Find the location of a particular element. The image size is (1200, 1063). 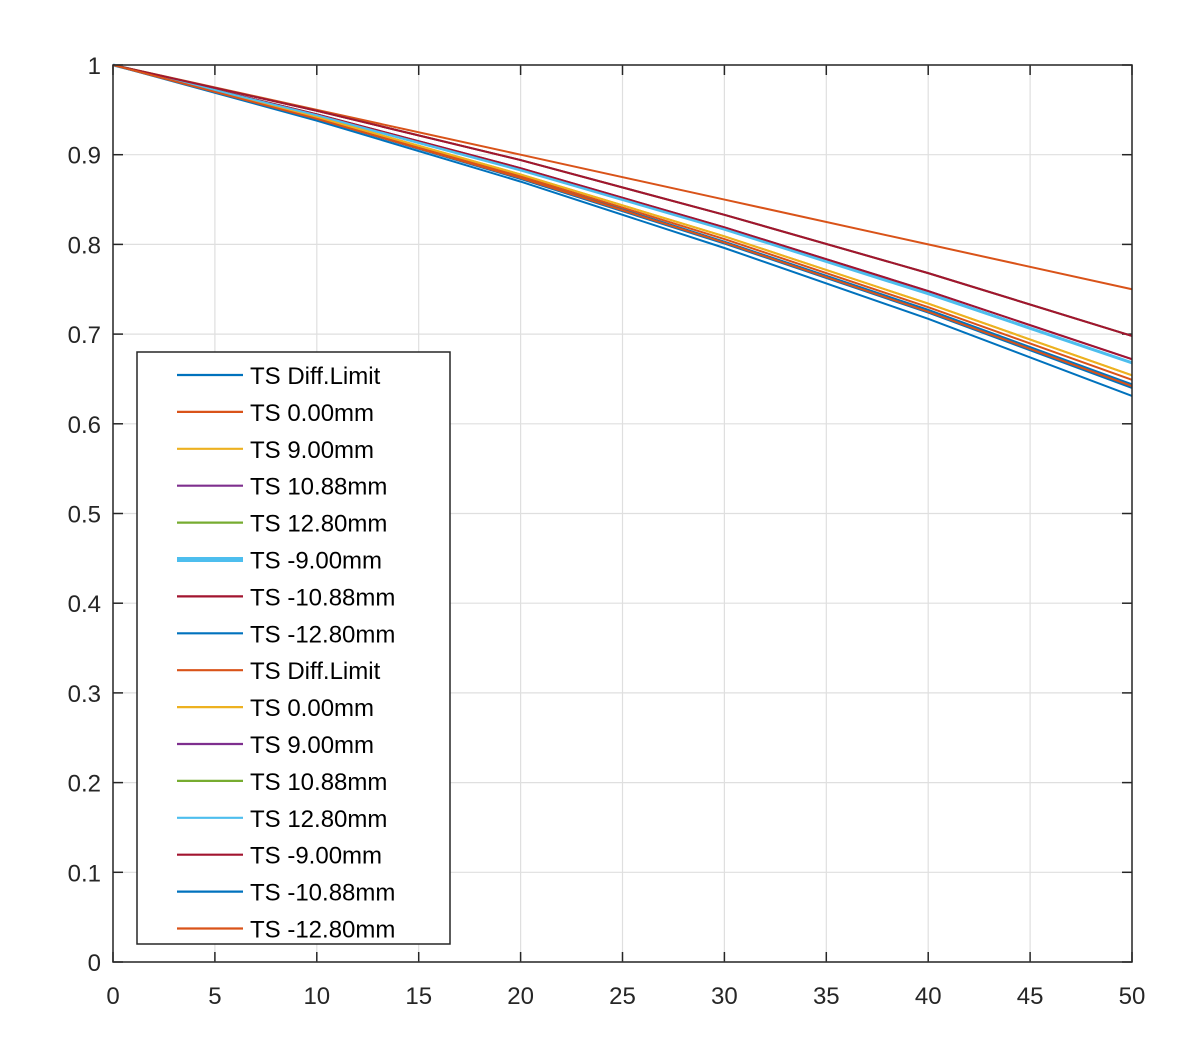

y-tick-label: 0.6 is located at coordinates (84, 425).